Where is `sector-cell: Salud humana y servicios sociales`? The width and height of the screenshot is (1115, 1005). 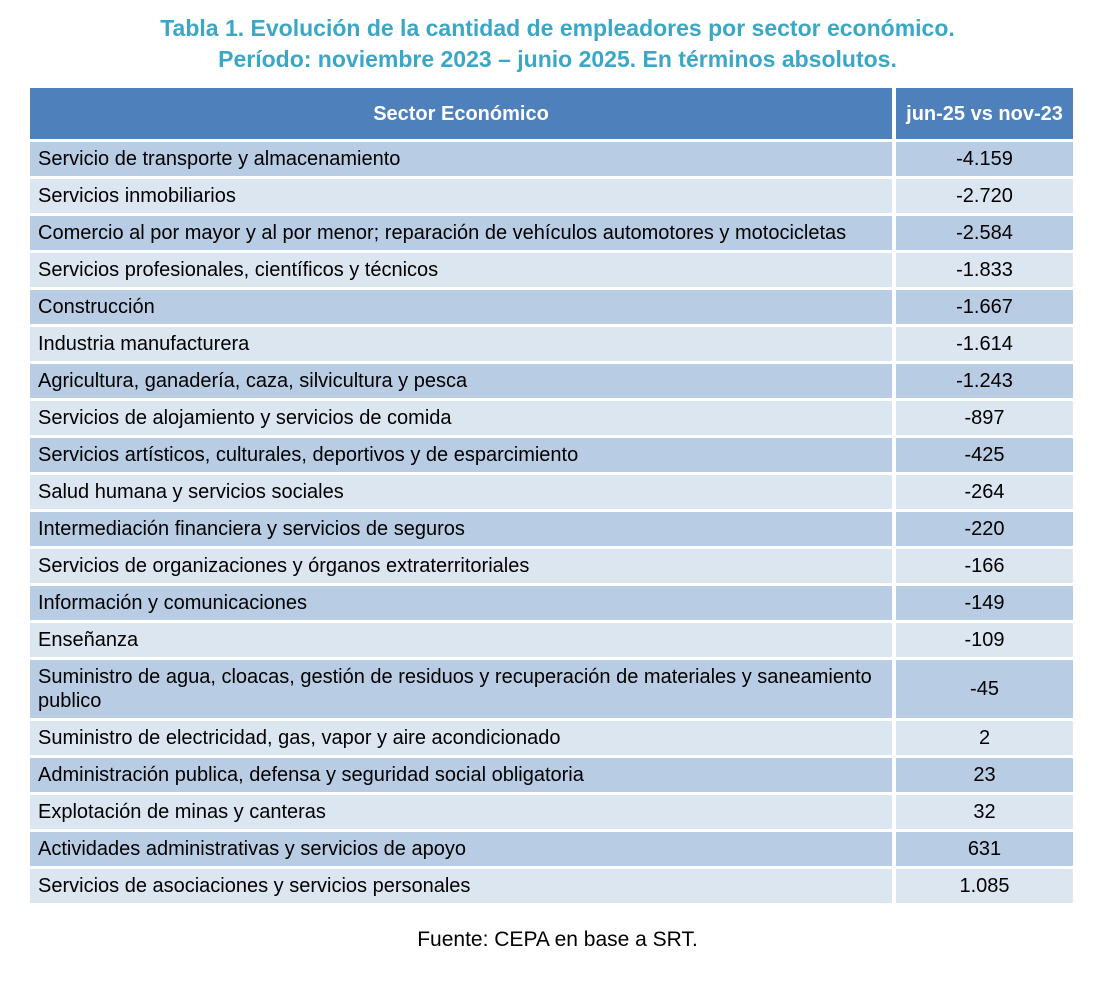
sector-cell: Salud humana y servicios sociales is located at coordinates (461, 492).